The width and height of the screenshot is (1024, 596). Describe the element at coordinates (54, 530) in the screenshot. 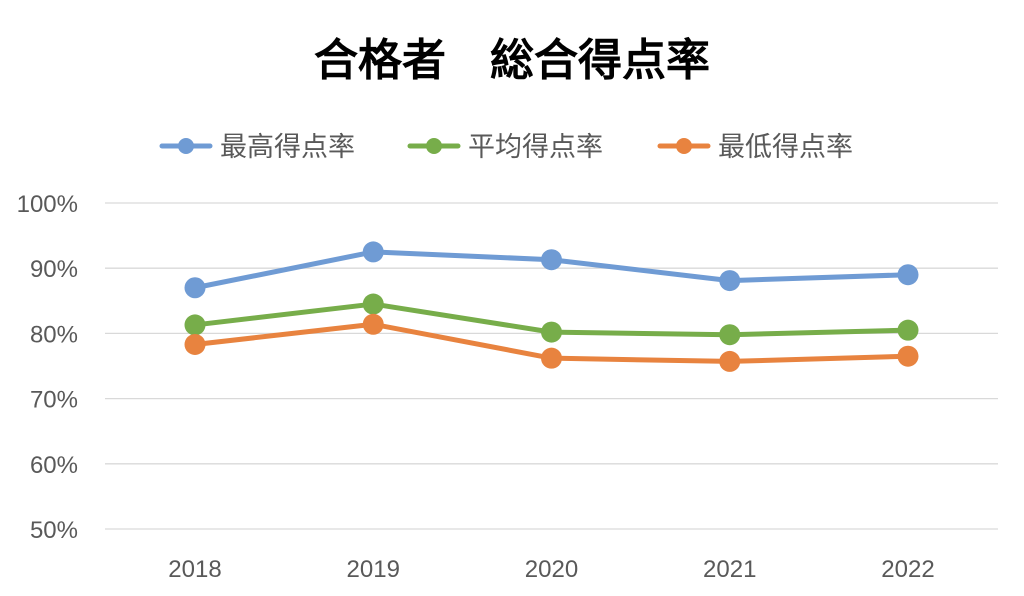

I see `y-tick-label: 50%` at that location.